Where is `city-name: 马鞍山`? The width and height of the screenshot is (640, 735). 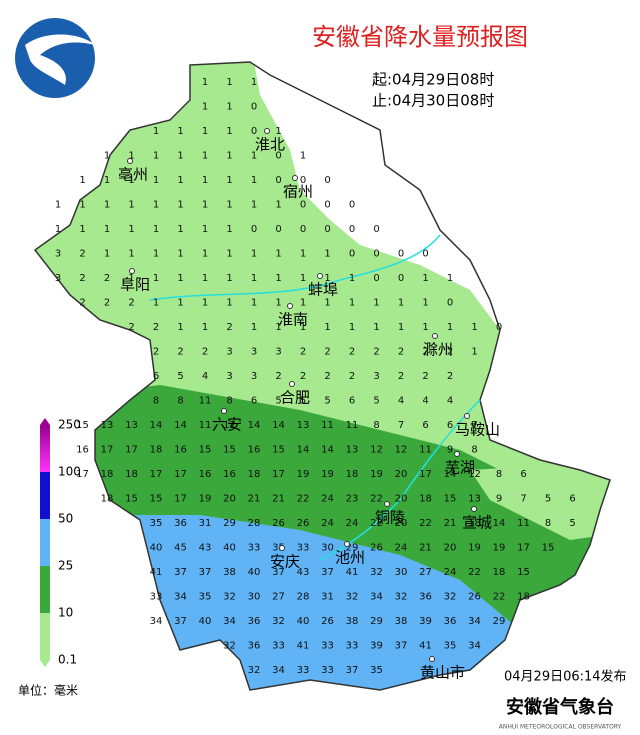
city-name: 马鞍山 is located at coordinates (477, 430).